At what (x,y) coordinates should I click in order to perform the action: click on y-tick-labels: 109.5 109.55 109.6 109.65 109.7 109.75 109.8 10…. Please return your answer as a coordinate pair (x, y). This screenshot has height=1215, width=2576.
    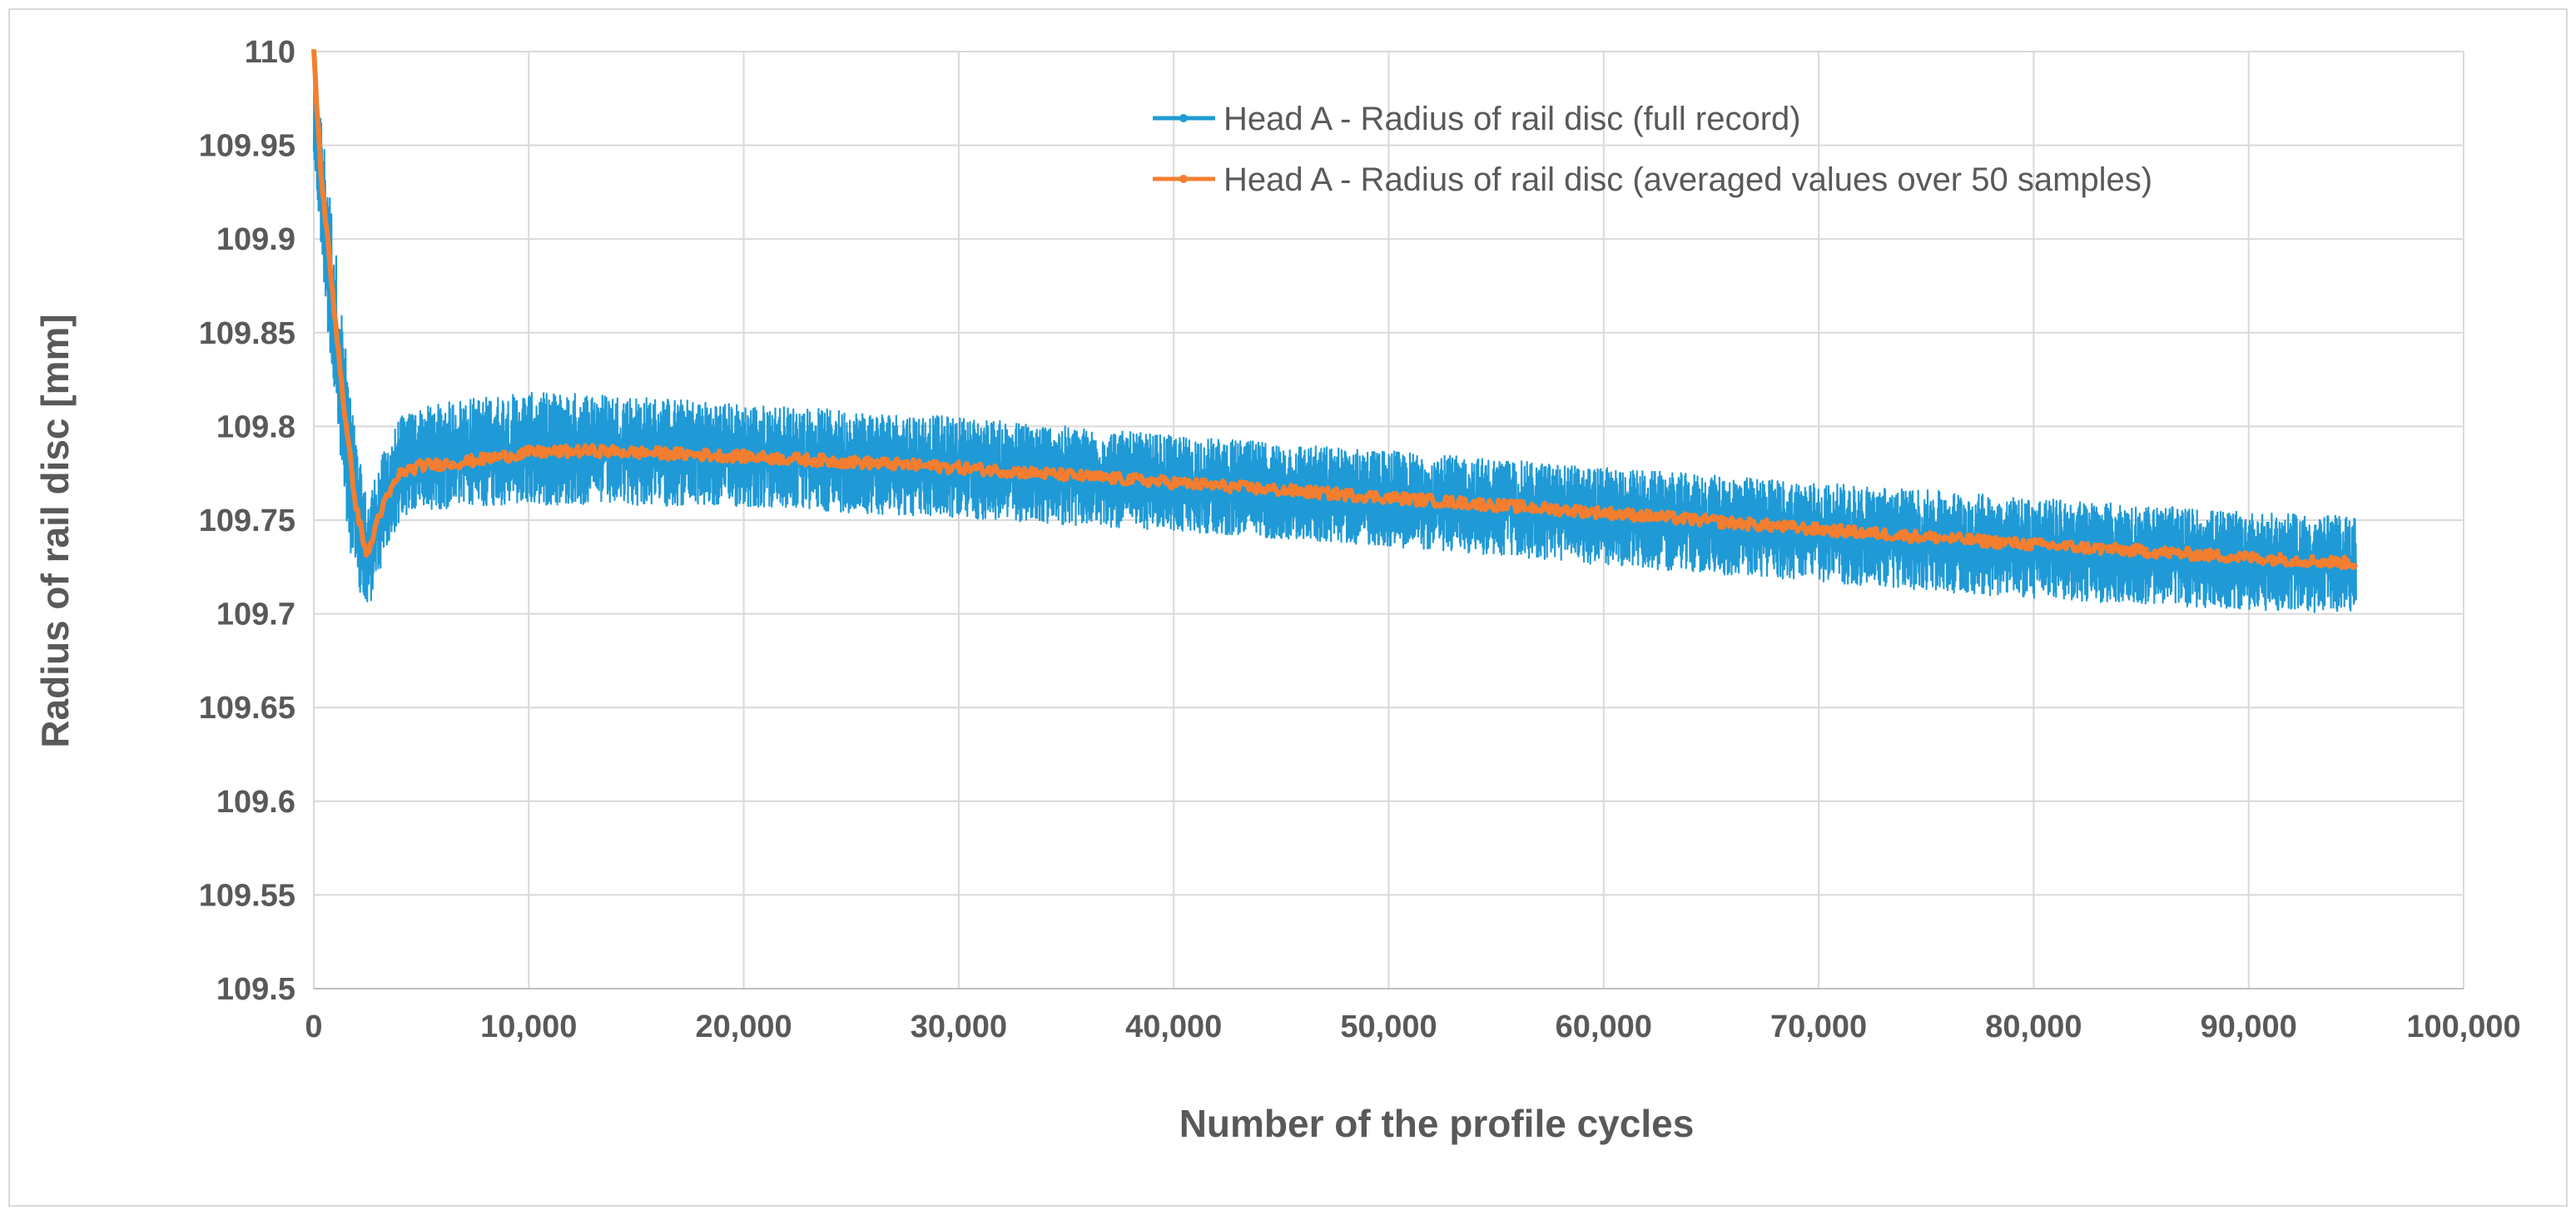
    Looking at the image, I should click on (247, 521).